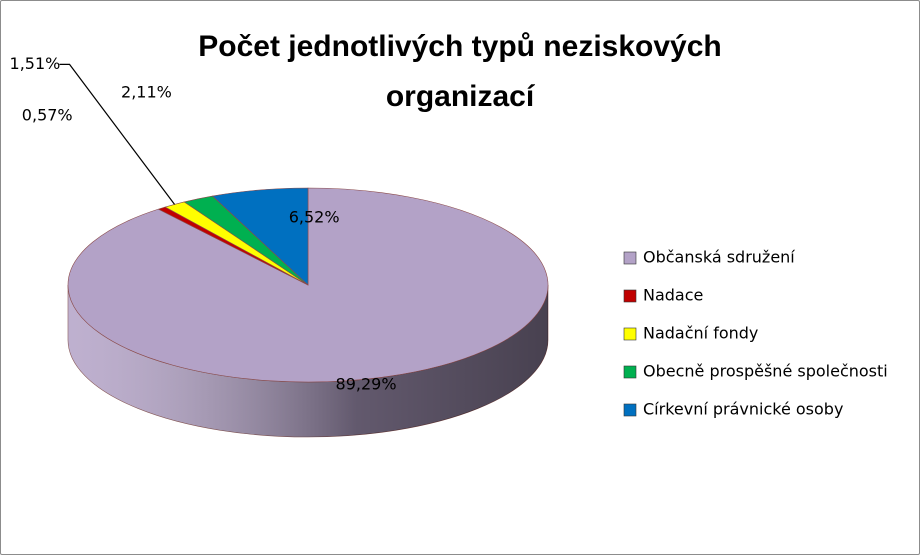 This screenshot has width=922, height=557. What do you see at coordinates (765, 371) in the screenshot?
I see `legend-label: Obecně prospěšné společnosti` at bounding box center [765, 371].